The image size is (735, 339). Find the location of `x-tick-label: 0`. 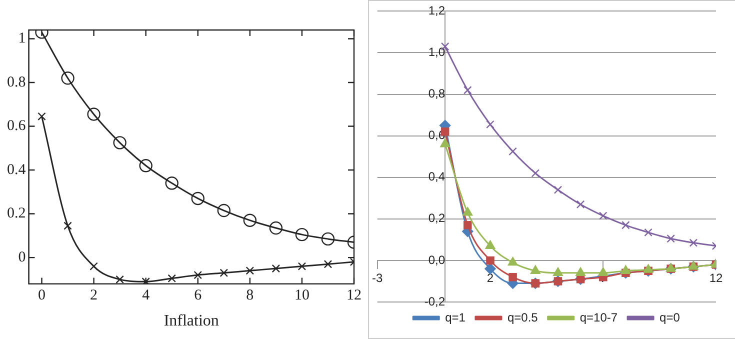

x-tick-label: 0 is located at coordinates (42, 296).